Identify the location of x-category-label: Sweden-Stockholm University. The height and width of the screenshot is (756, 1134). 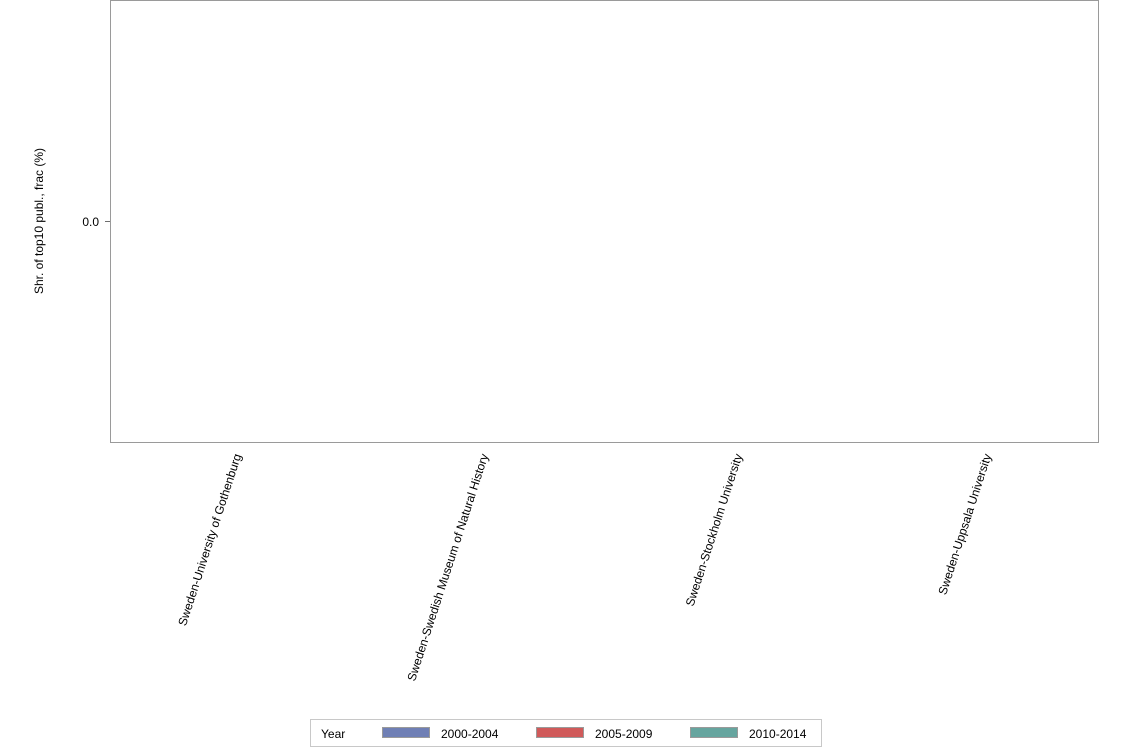
(714, 530).